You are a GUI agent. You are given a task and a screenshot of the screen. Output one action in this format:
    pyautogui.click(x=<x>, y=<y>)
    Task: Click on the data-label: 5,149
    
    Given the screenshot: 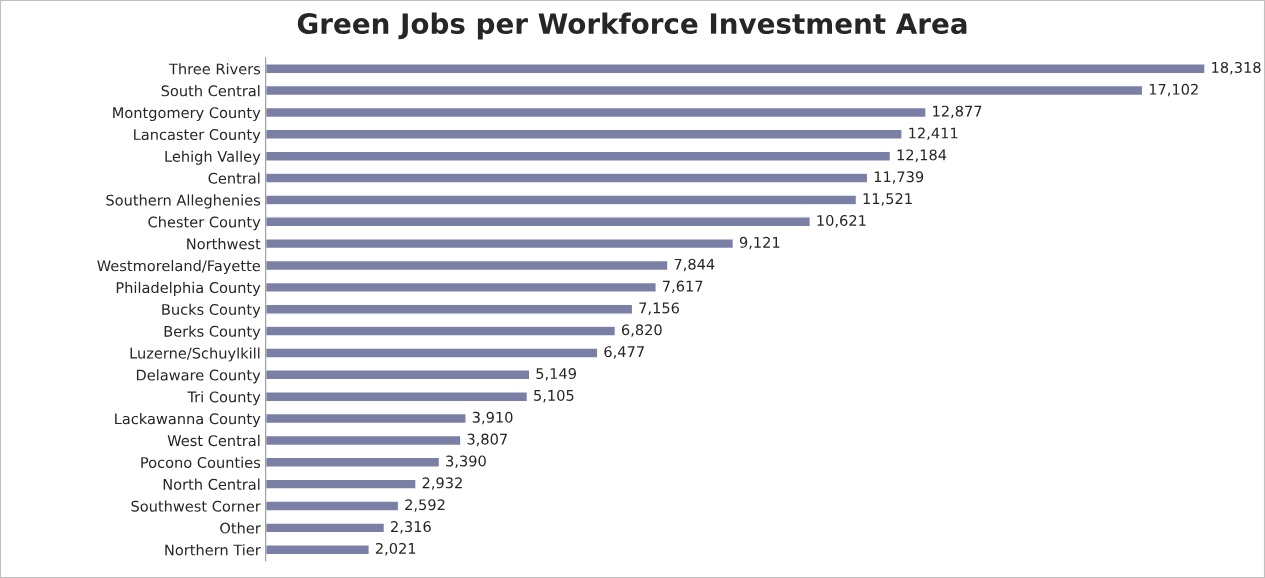 What is the action you would take?
    pyautogui.click(x=556, y=374)
    